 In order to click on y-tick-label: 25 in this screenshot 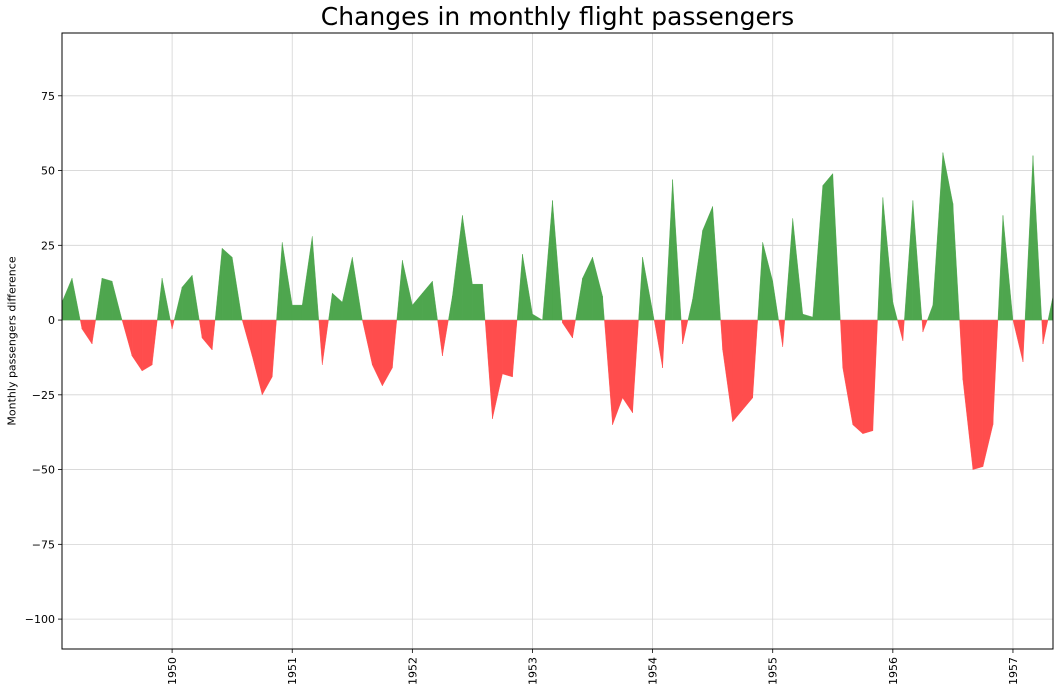, I will do `click(48, 245)`.